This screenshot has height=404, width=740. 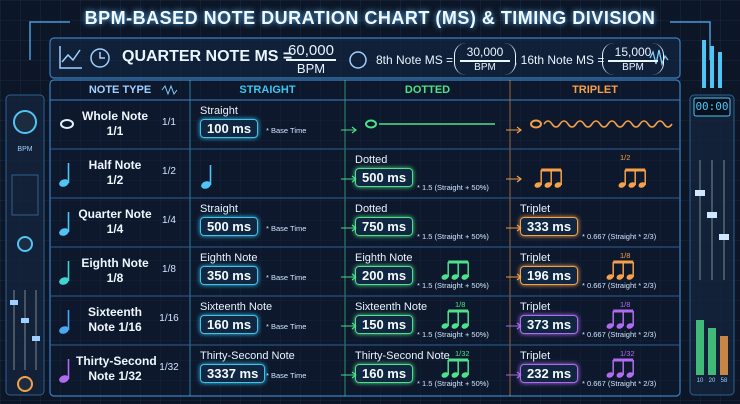 What do you see at coordinates (169, 171) in the screenshot?
I see `division: 1/2` at bounding box center [169, 171].